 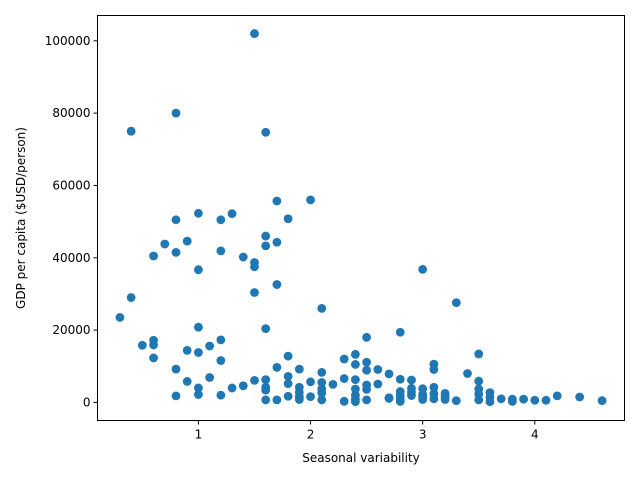 What do you see at coordinates (311, 435) in the screenshot?
I see `x-tick-label: 2` at bounding box center [311, 435].